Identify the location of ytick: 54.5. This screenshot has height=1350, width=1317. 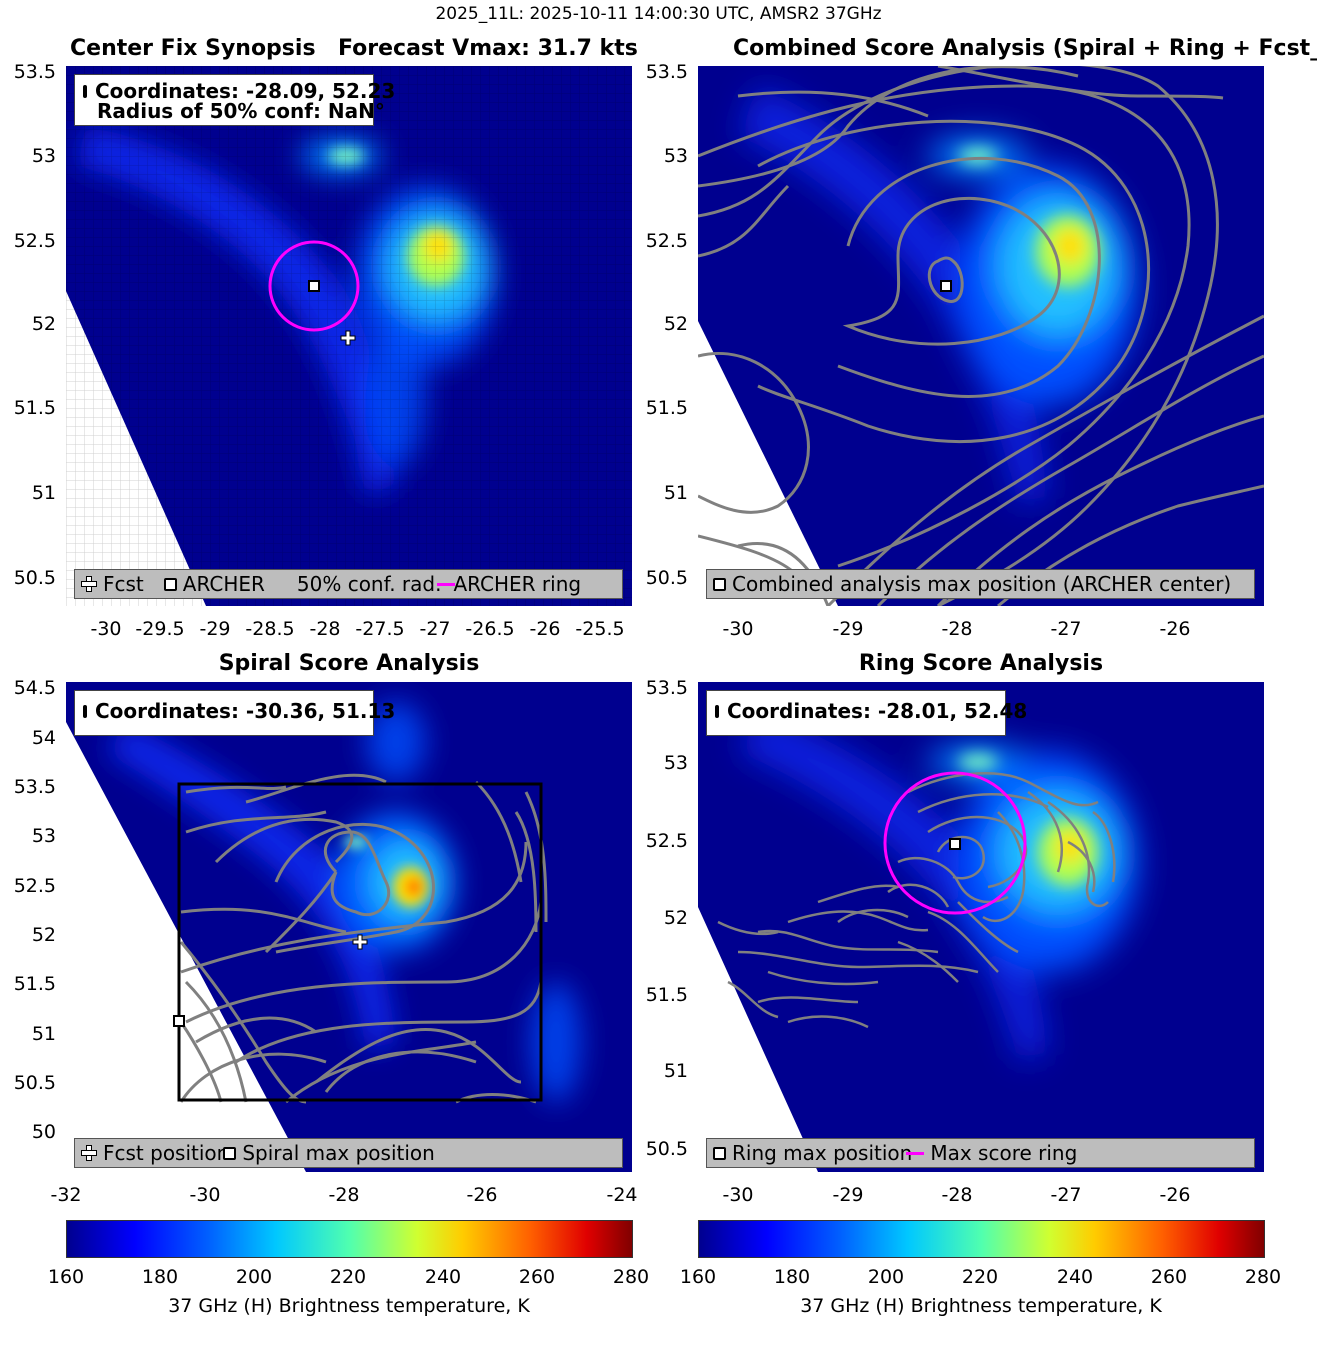
(34, 688).